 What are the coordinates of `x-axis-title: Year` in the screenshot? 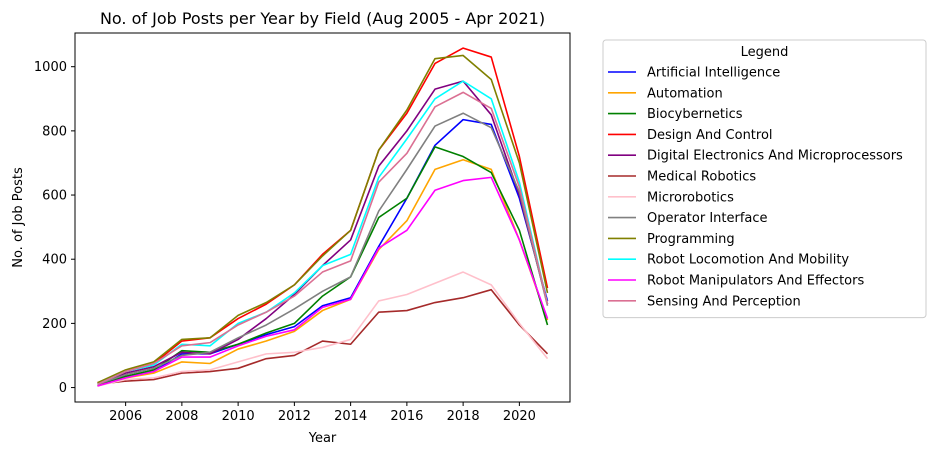 It's located at (322, 438).